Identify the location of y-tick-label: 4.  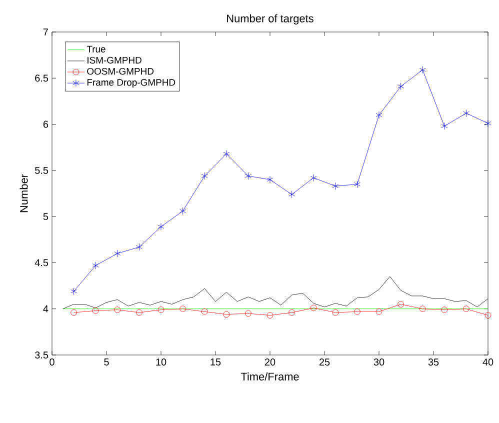
(45, 308).